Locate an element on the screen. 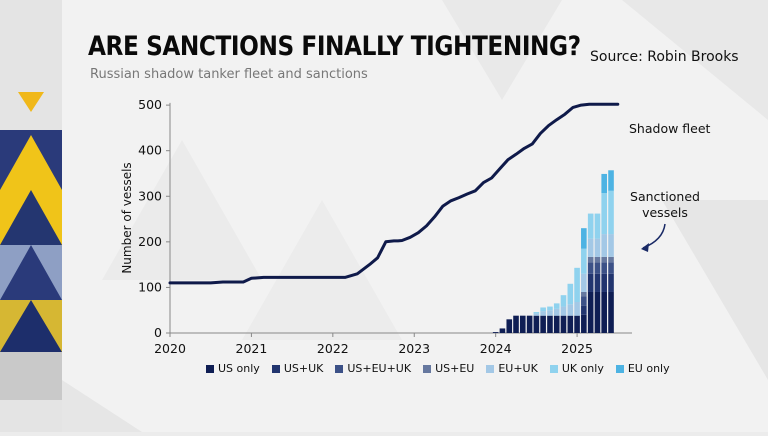 The height and width of the screenshot is (436, 768). legend-label: US+UK is located at coordinates (303, 368).